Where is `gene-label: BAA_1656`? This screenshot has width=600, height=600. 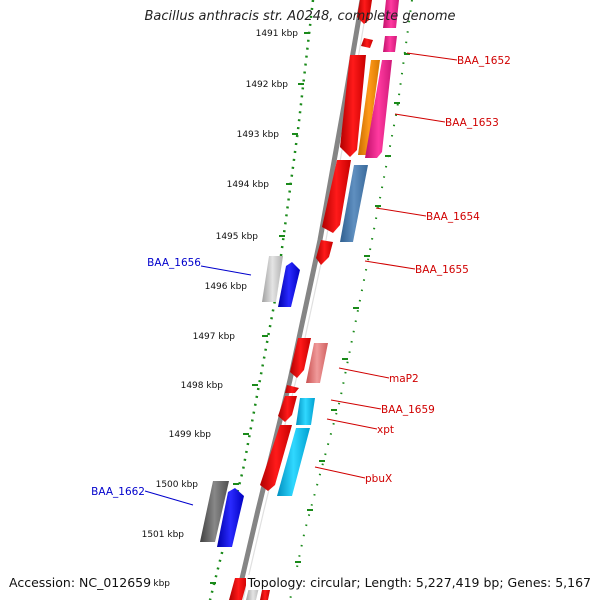
gene-label: BAA_1656 is located at coordinates (174, 263).